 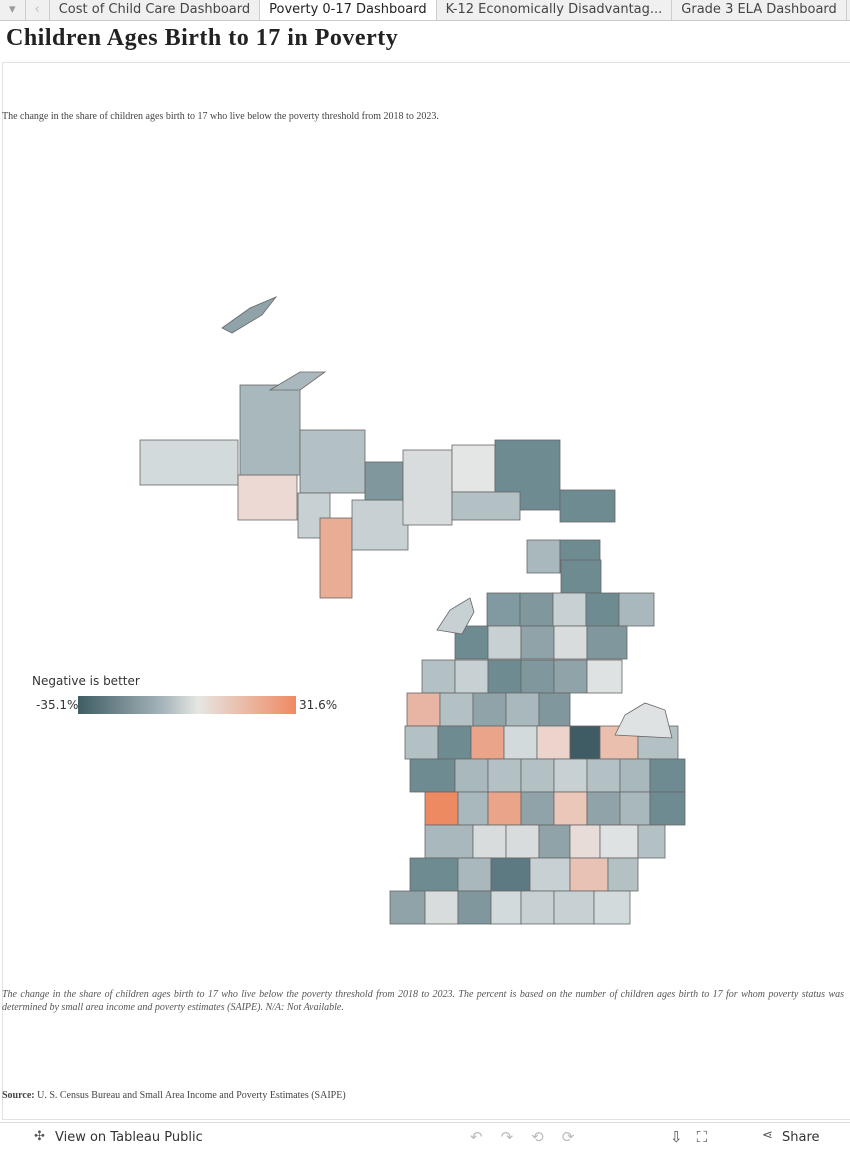 What do you see at coordinates (39, 1136) in the screenshot?
I see `tableau-icon: ✣` at bounding box center [39, 1136].